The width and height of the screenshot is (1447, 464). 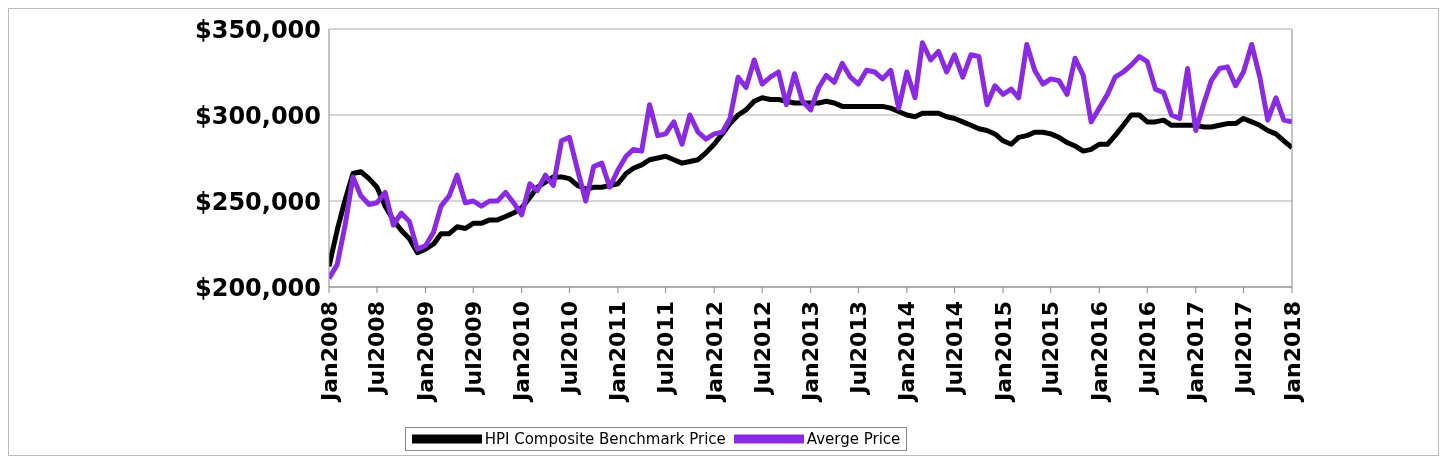 What do you see at coordinates (257, 287) in the screenshot?
I see `y-tick-label: $200,000` at bounding box center [257, 287].